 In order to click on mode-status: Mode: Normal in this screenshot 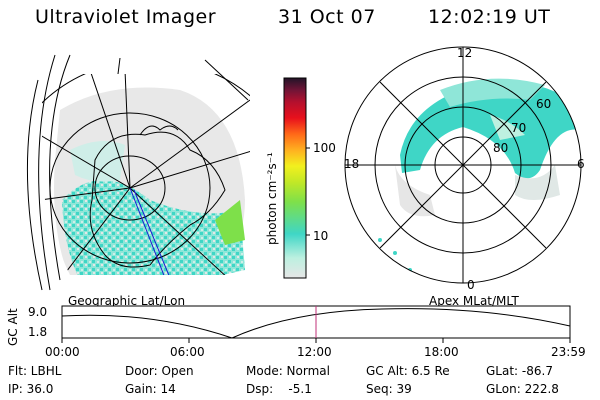, I will do `click(288, 371)`.